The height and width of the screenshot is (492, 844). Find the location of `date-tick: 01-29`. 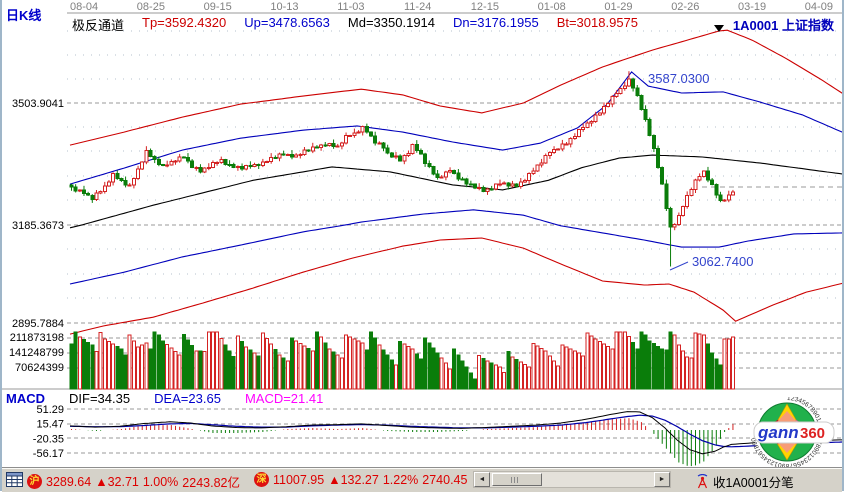

date-tick: 01-29 is located at coordinates (618, 7).